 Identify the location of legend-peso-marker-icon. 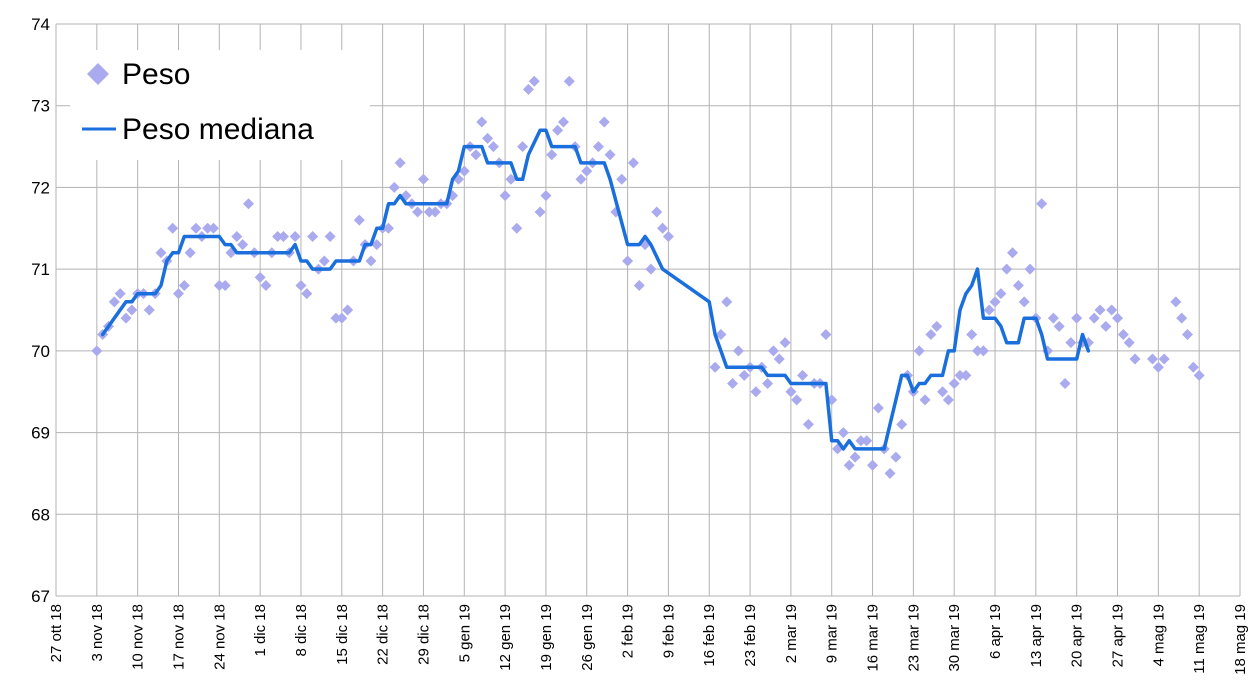
(98, 74).